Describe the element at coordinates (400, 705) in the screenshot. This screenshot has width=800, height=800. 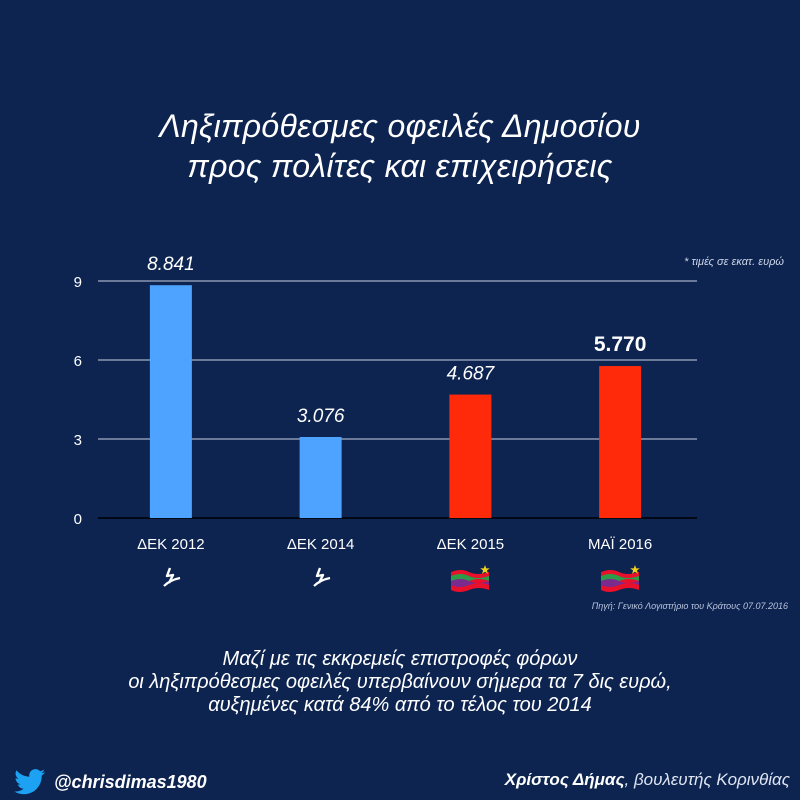
I see `footer-line3: αυξημένες κατά 84% από το τέλος του 2014` at that location.